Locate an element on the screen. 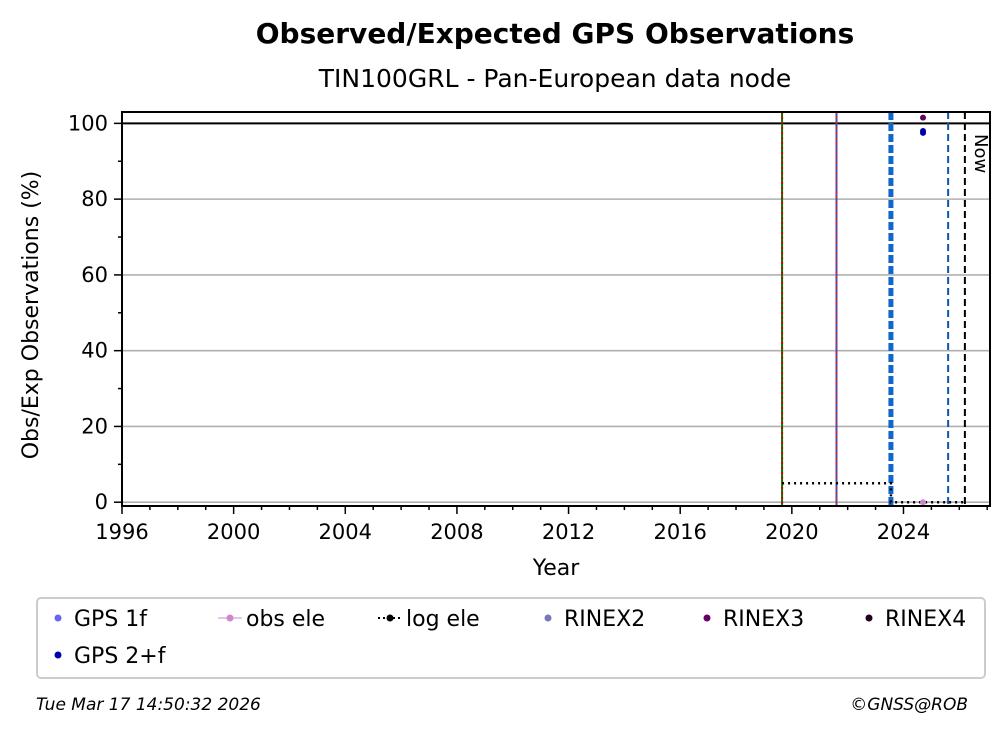 This screenshot has height=738, width=1008. legend-marker-obs-ele is located at coordinates (230, 618).